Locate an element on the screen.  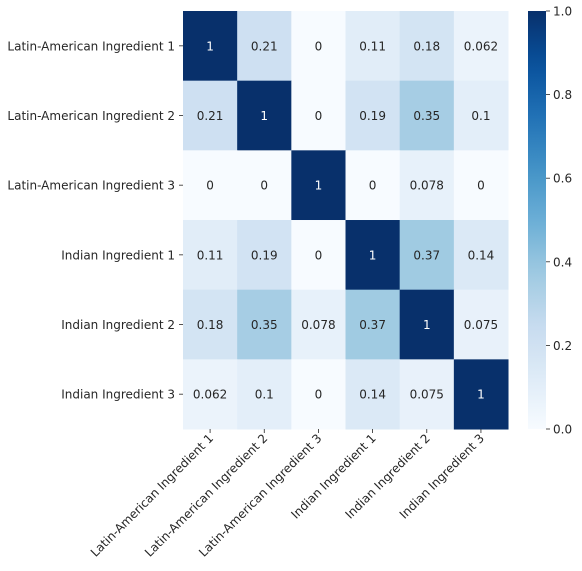
colorbar-tick-label: 0.2 is located at coordinates (562, 346).